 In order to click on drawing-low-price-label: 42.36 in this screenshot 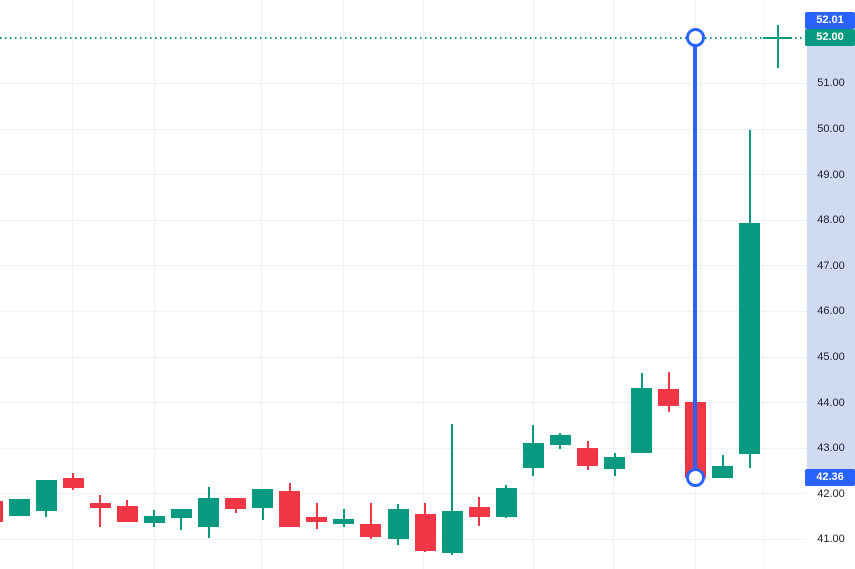, I will do `click(830, 477)`.